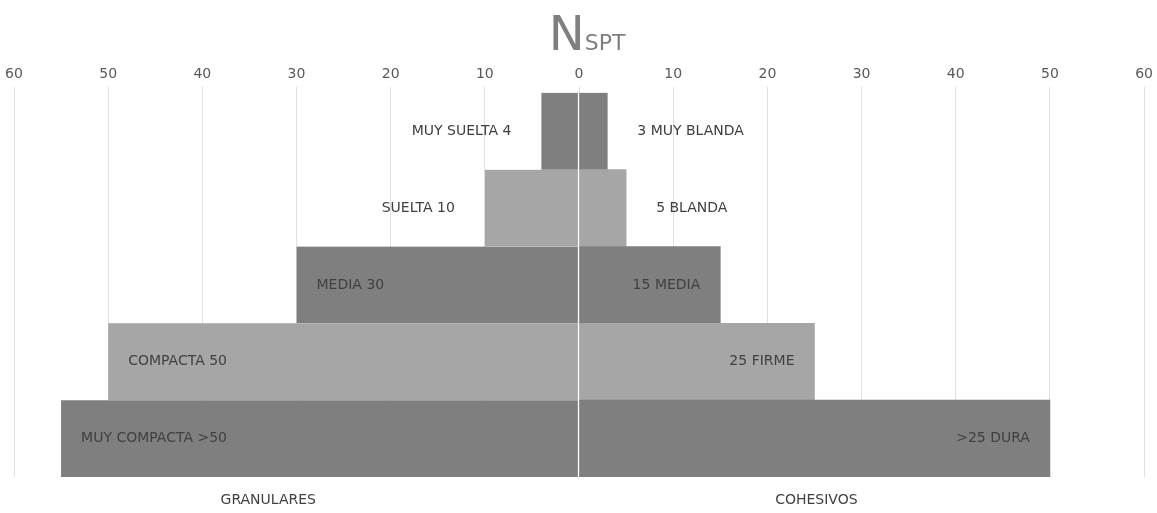  What do you see at coordinates (666, 283) in the screenshot?
I see `data-label: 15 MEDIA` at bounding box center [666, 283].